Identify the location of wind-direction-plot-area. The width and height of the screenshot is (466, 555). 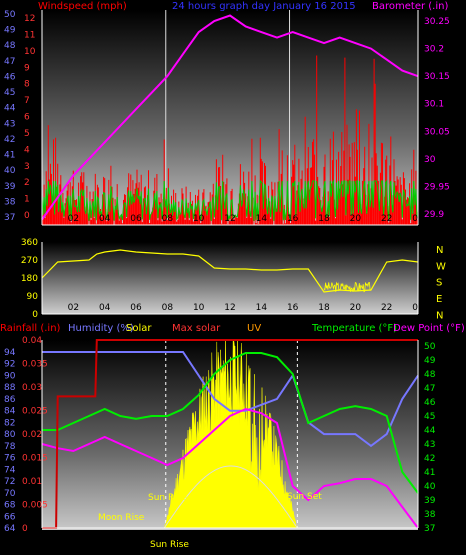
(230, 278).